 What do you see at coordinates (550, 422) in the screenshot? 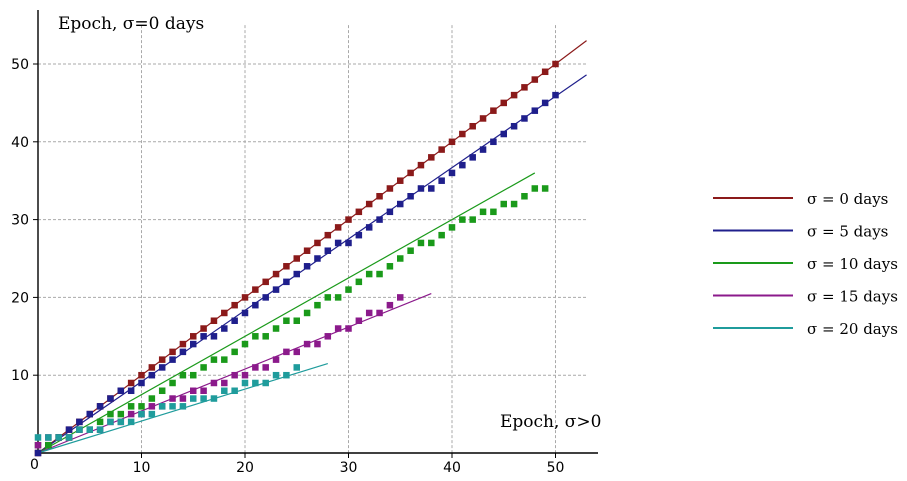
I see `x-axis-title: Epoch, σ>0` at bounding box center [550, 422].